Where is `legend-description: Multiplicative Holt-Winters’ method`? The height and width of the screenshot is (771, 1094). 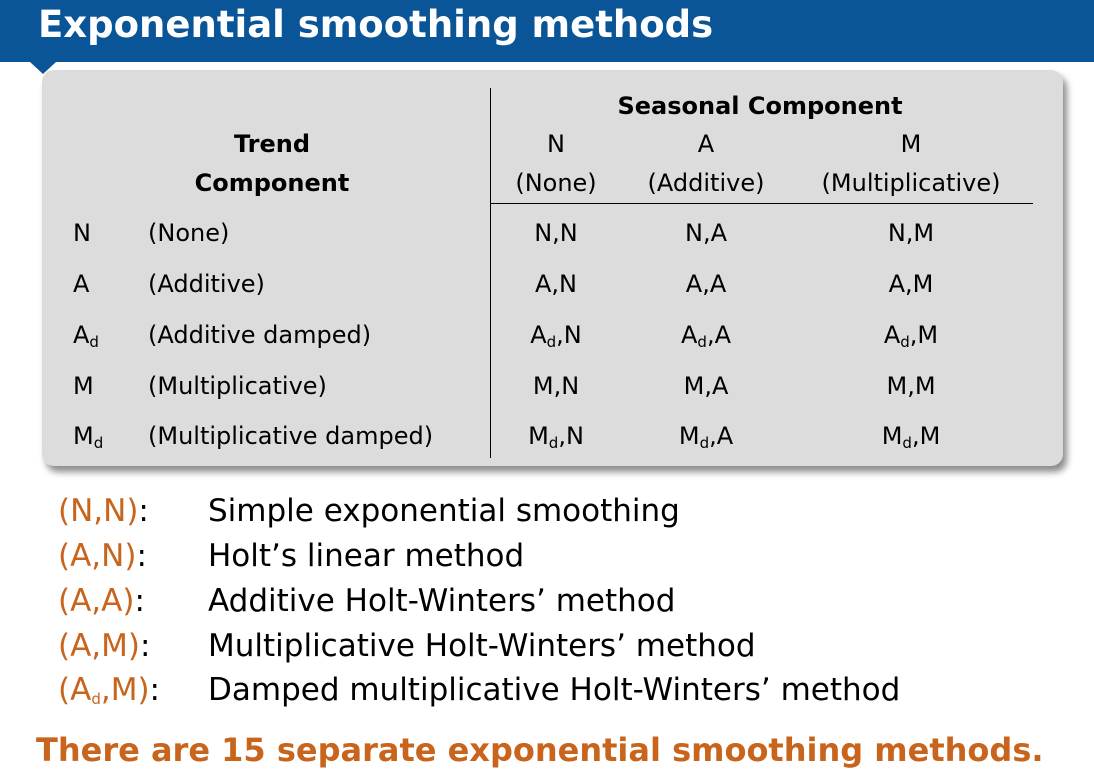
legend-description: Multiplicative Holt-Winters’ method is located at coordinates (482, 646).